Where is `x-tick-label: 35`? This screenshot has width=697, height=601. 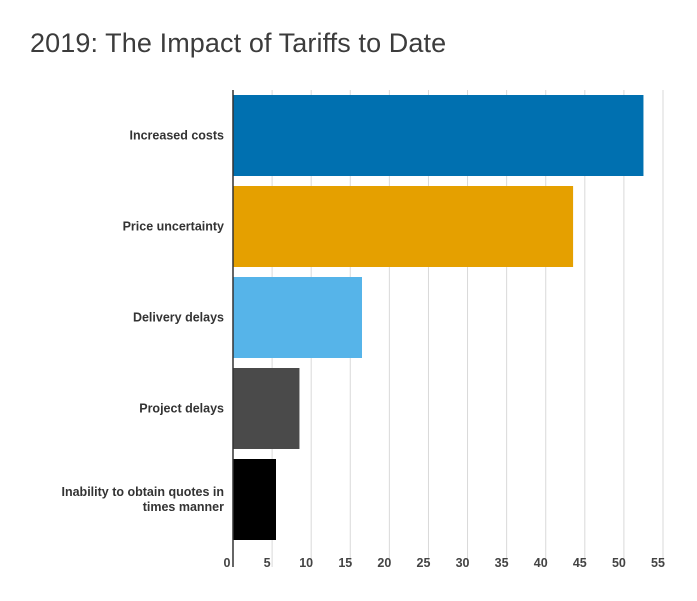
x-tick-label: 35 is located at coordinates (502, 563).